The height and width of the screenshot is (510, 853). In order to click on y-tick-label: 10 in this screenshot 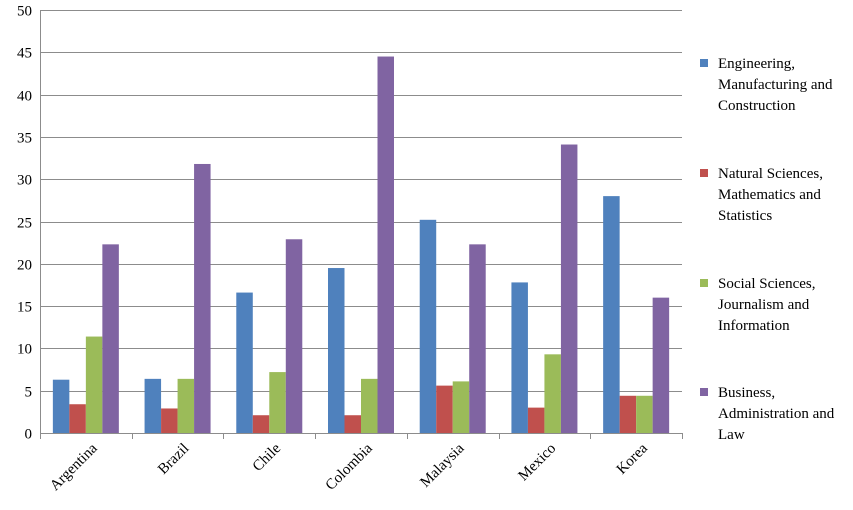, I will do `click(24, 350)`.